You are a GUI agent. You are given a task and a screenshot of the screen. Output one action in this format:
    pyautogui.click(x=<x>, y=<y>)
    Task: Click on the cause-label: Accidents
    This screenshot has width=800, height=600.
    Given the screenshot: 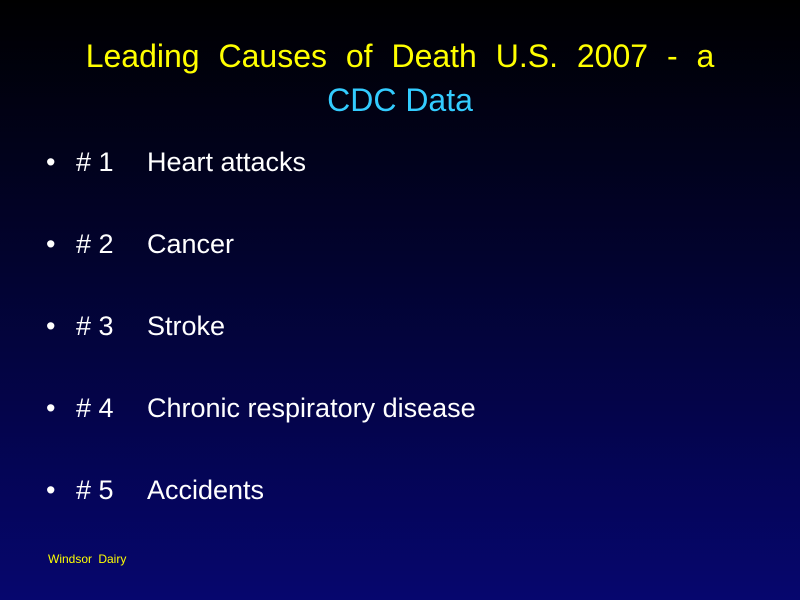 What is the action you would take?
    pyautogui.click(x=206, y=490)
    